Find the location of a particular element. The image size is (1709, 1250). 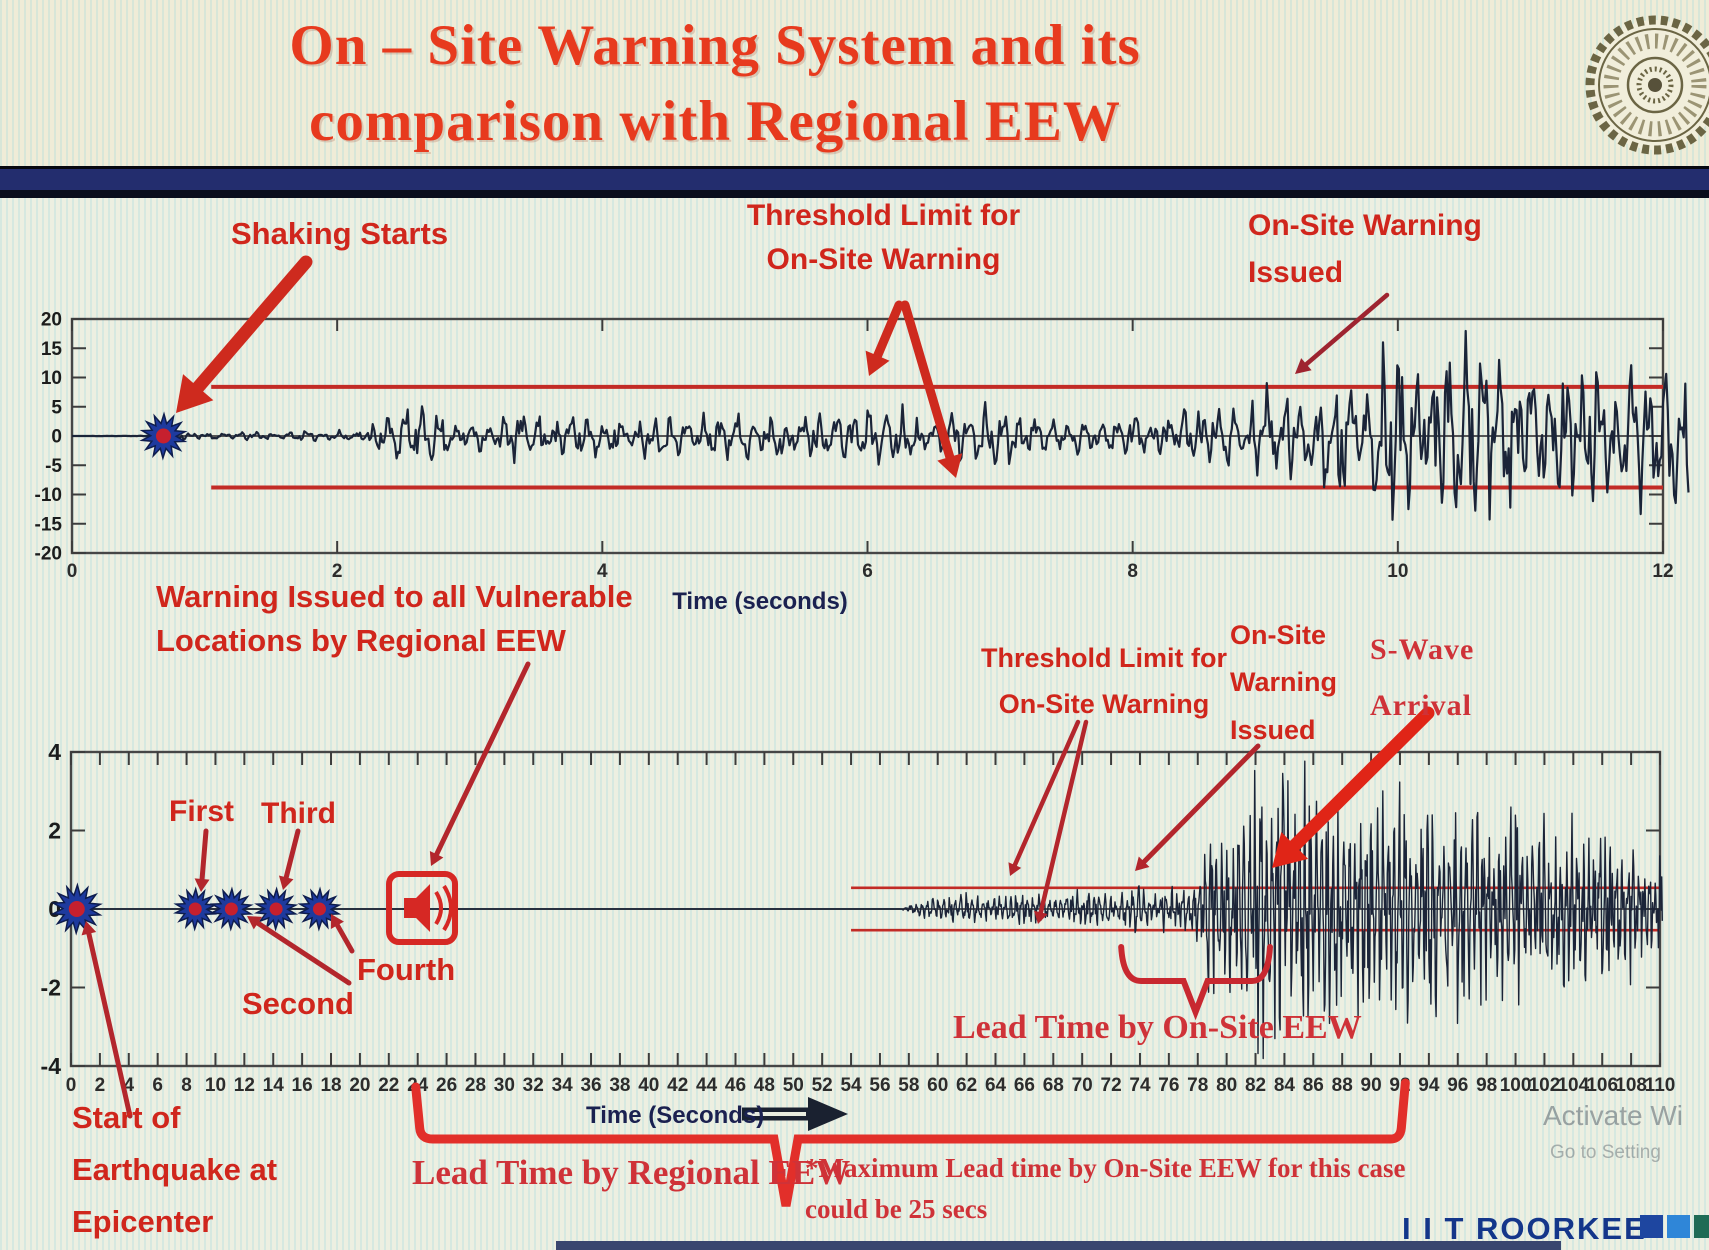

epicenter-label: Start of Earthquake at Epicenter is located at coordinates (175, 1170).